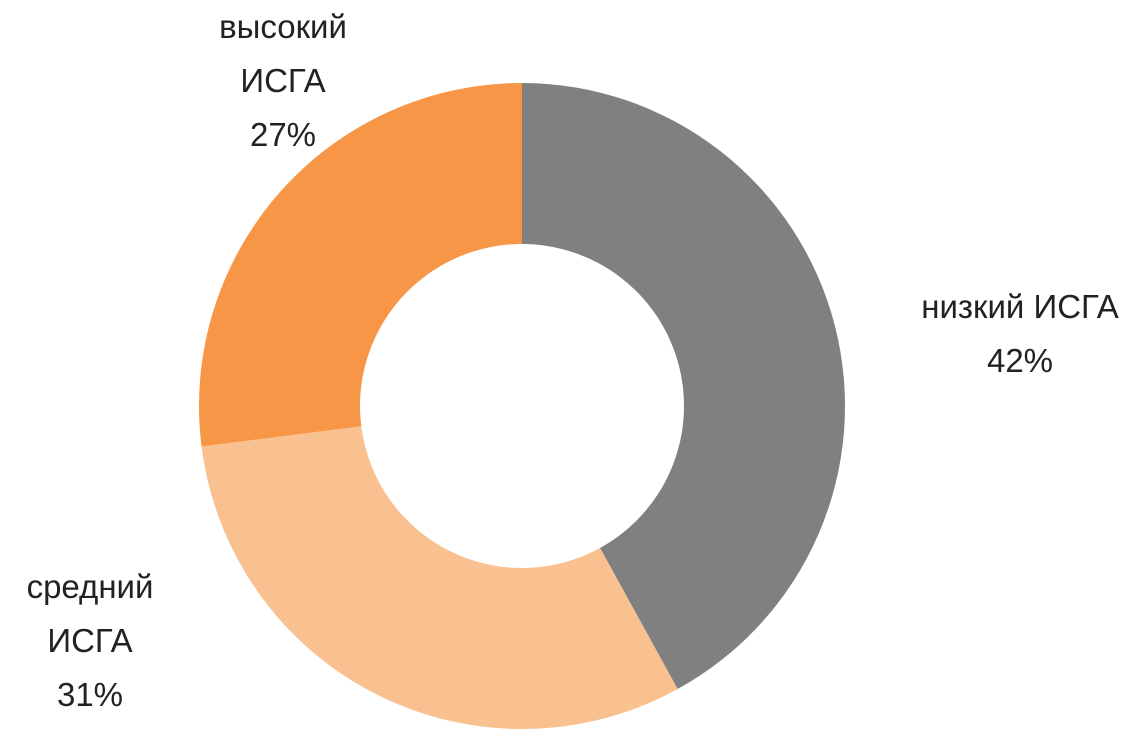 The image size is (1145, 734). I want to click on data-label: средний ИСГА 31%, so click(90, 641).